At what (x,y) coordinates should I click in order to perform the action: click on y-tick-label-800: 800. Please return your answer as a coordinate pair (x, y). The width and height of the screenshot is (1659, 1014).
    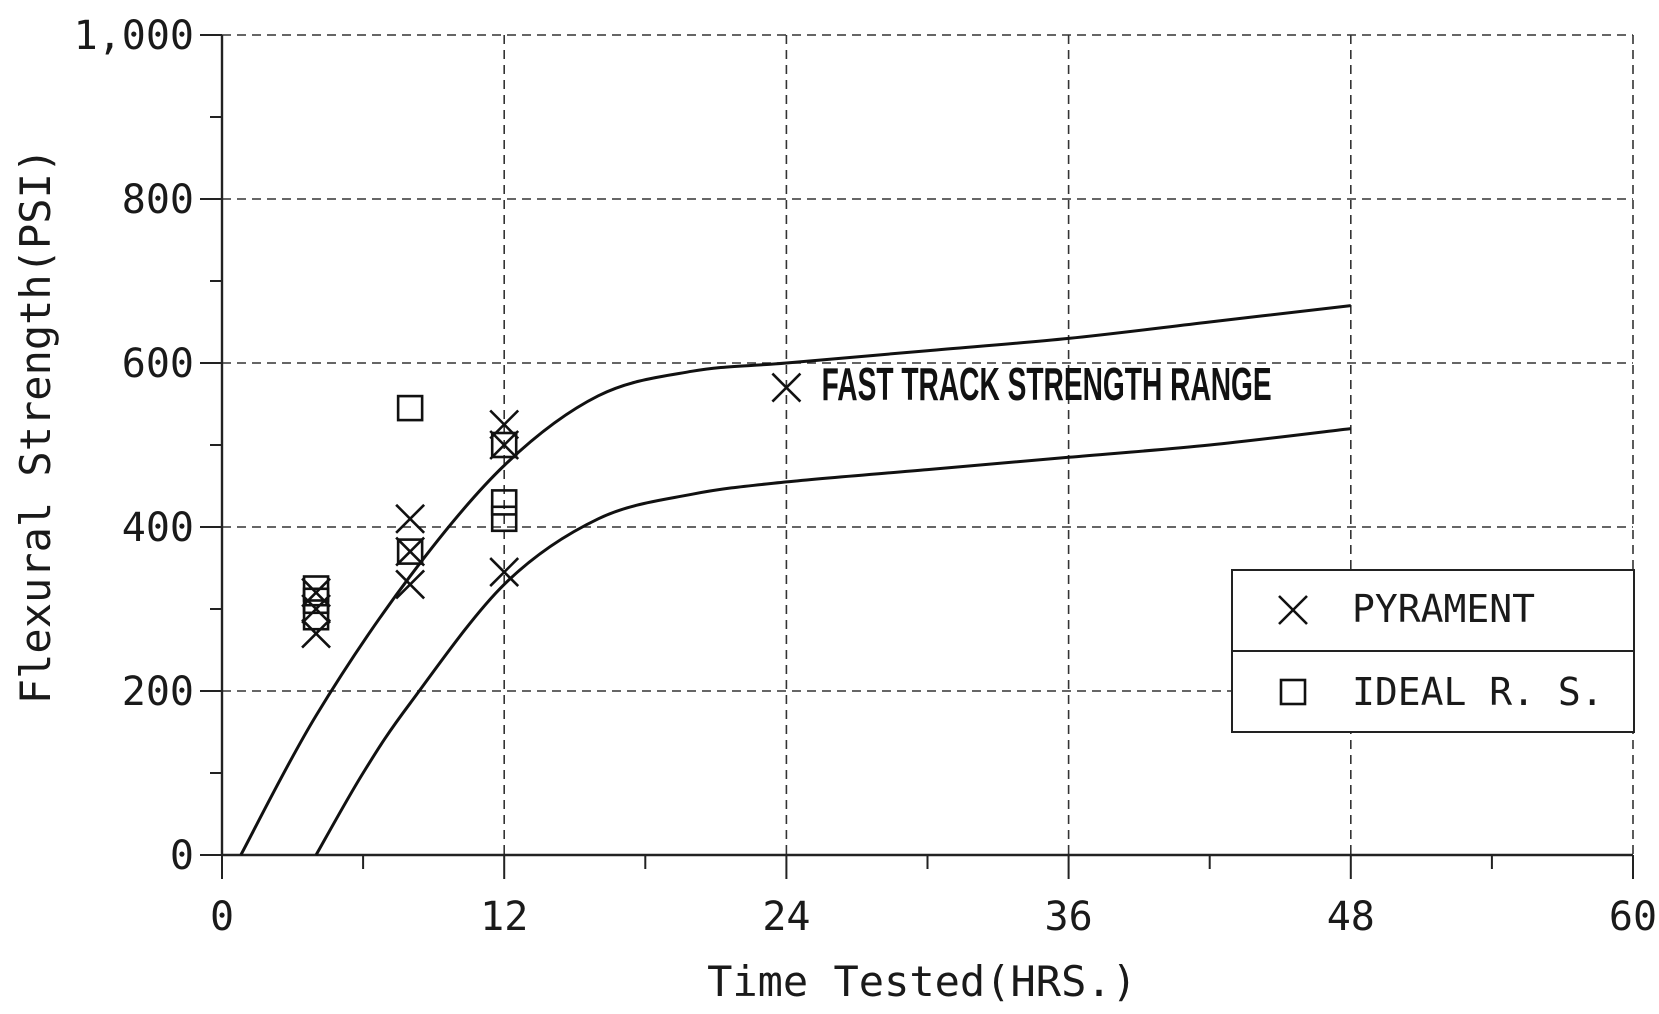
    Looking at the image, I should click on (158, 200).